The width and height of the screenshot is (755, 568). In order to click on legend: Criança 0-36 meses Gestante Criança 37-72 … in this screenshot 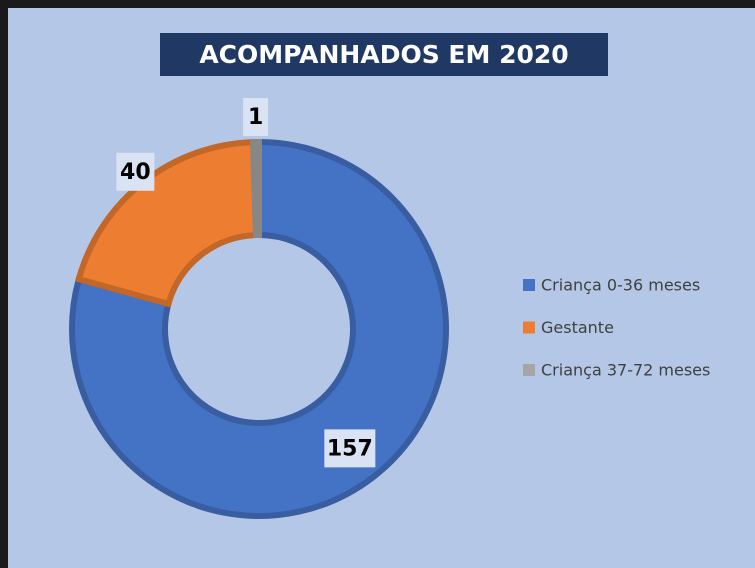, I will do `click(616, 328)`.